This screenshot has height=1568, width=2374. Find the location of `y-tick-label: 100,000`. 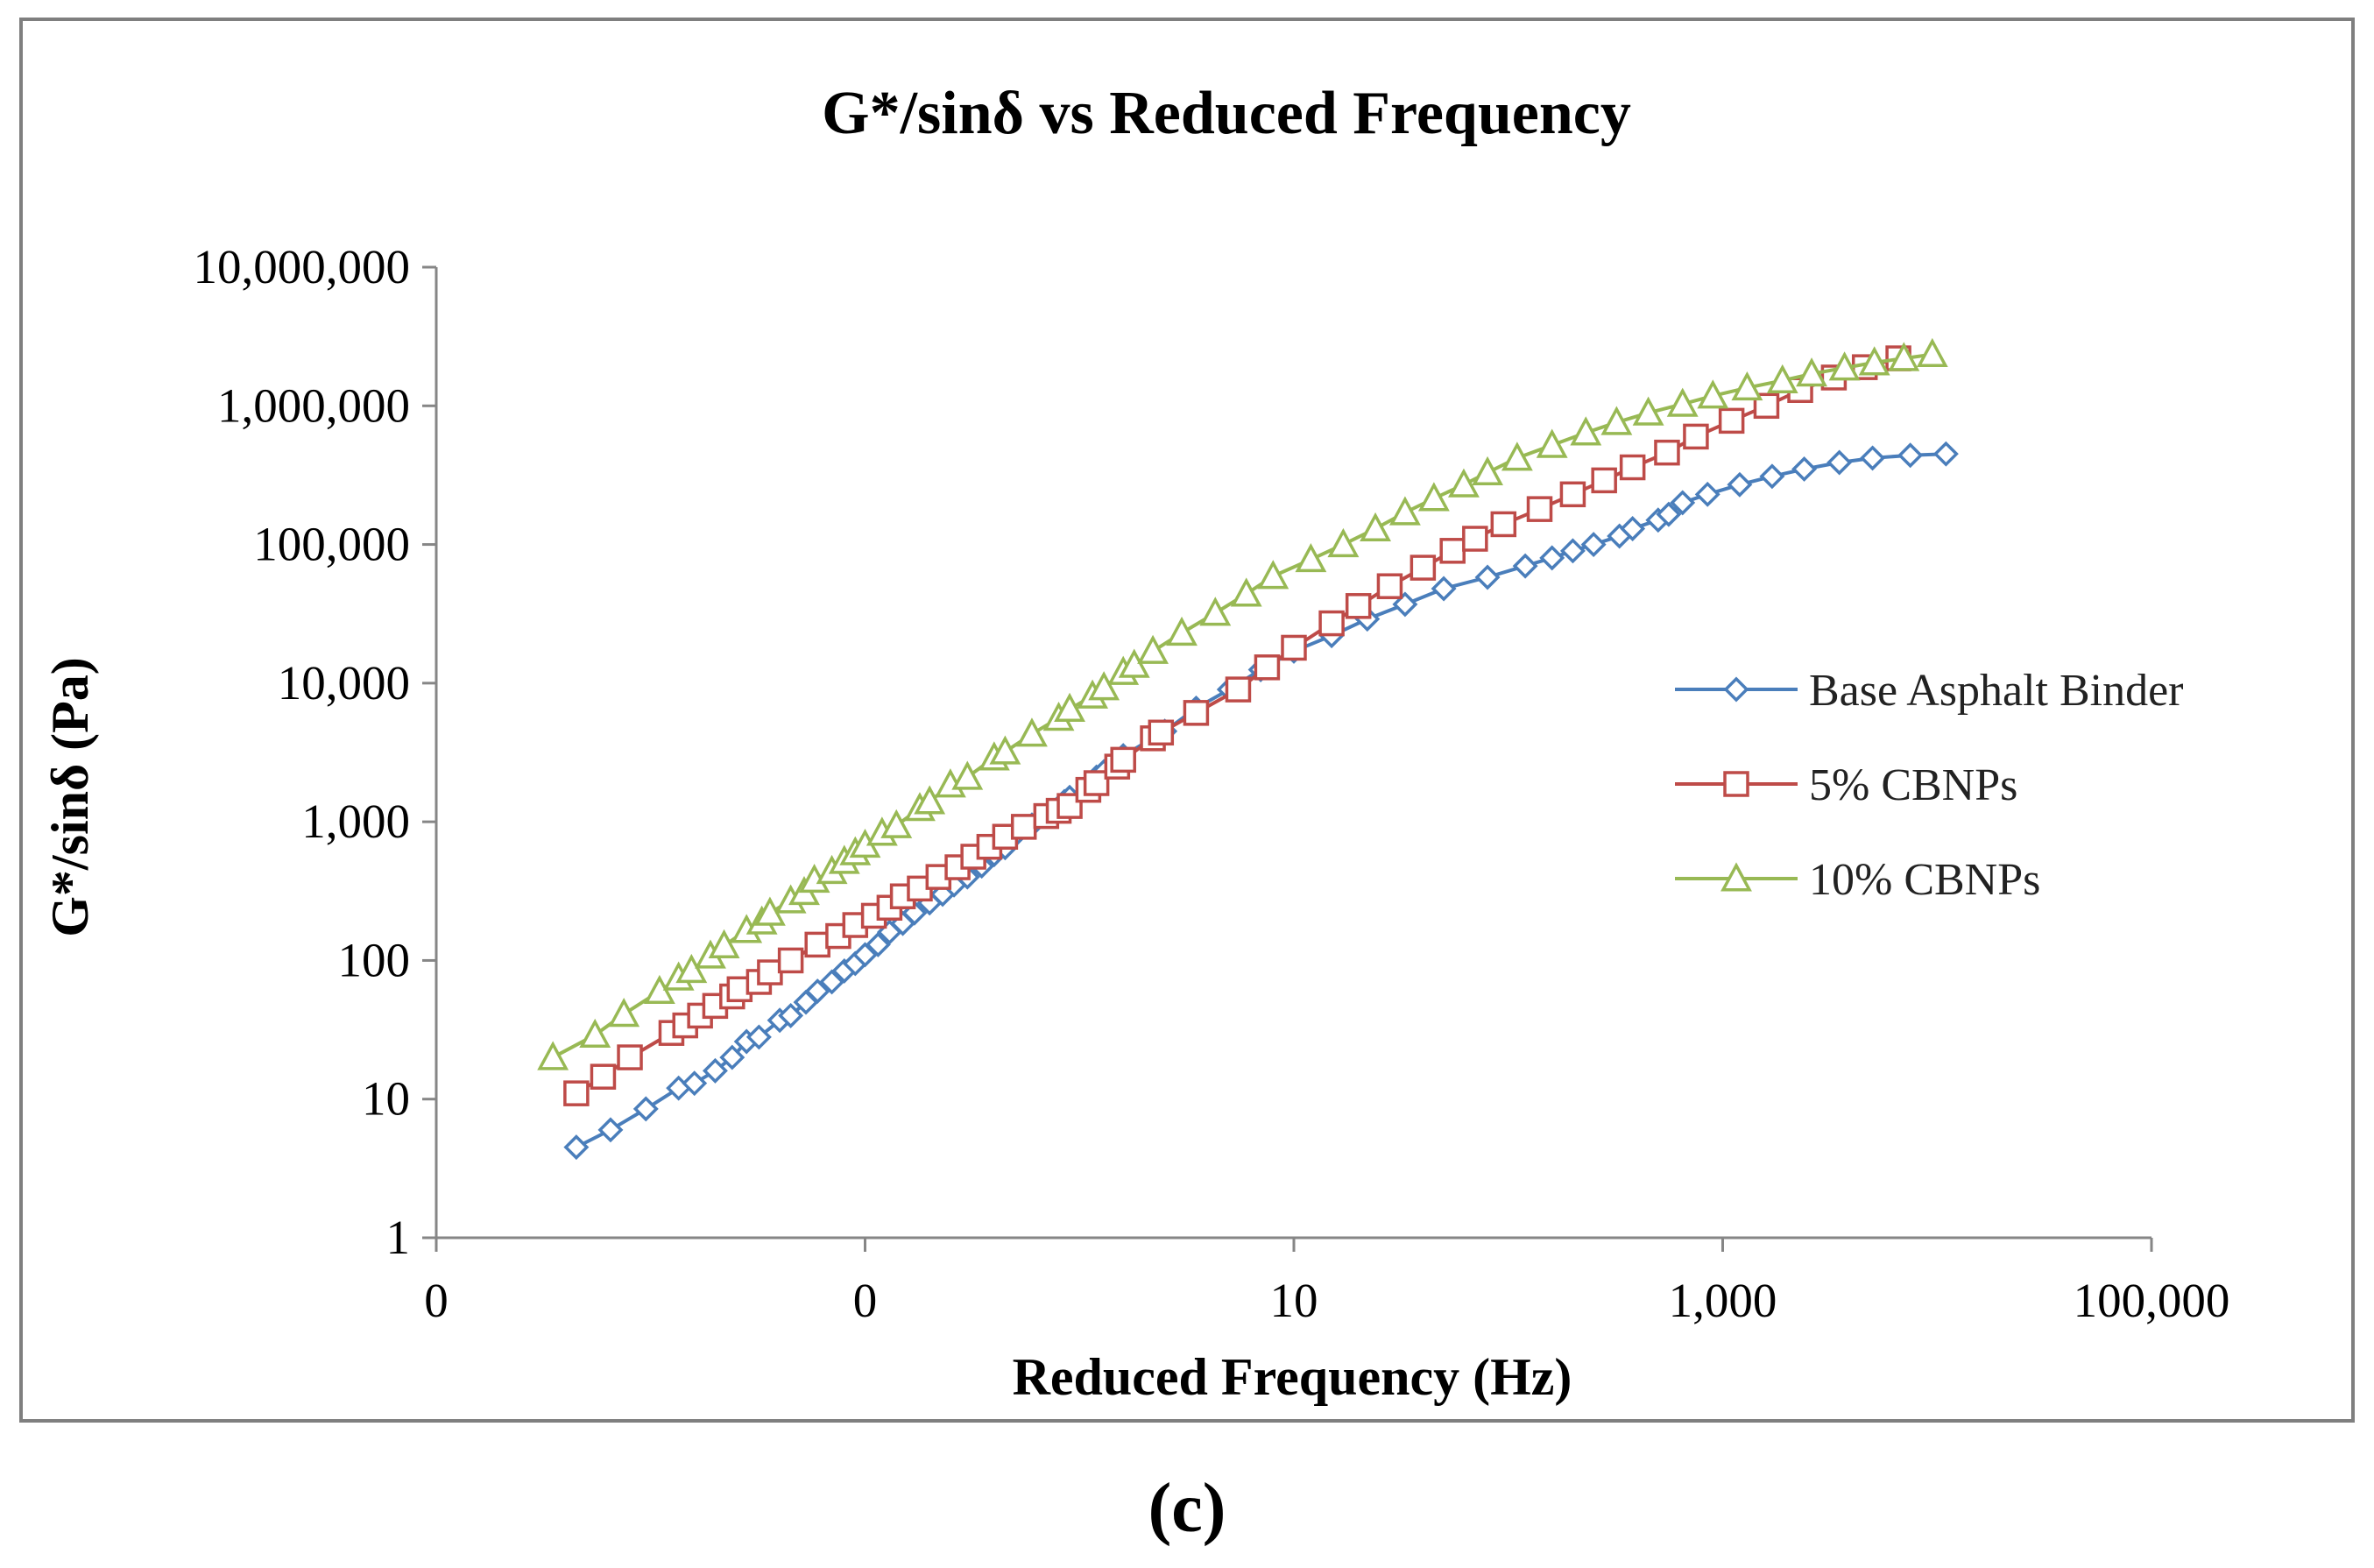

y-tick-label: 100,000 is located at coordinates (332, 544).